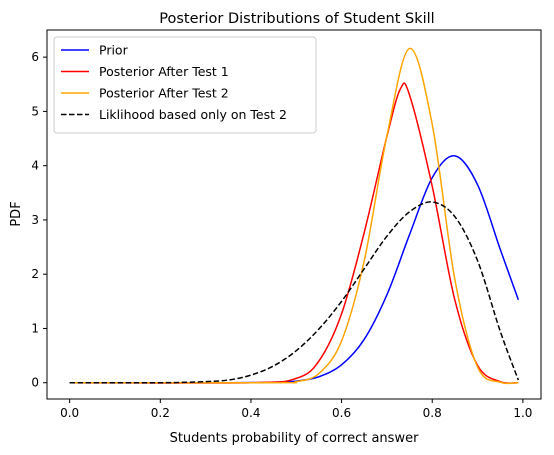 The width and height of the screenshot is (554, 455). Describe the element at coordinates (522, 413) in the screenshot. I see `x-tick-label: 1.0` at that location.